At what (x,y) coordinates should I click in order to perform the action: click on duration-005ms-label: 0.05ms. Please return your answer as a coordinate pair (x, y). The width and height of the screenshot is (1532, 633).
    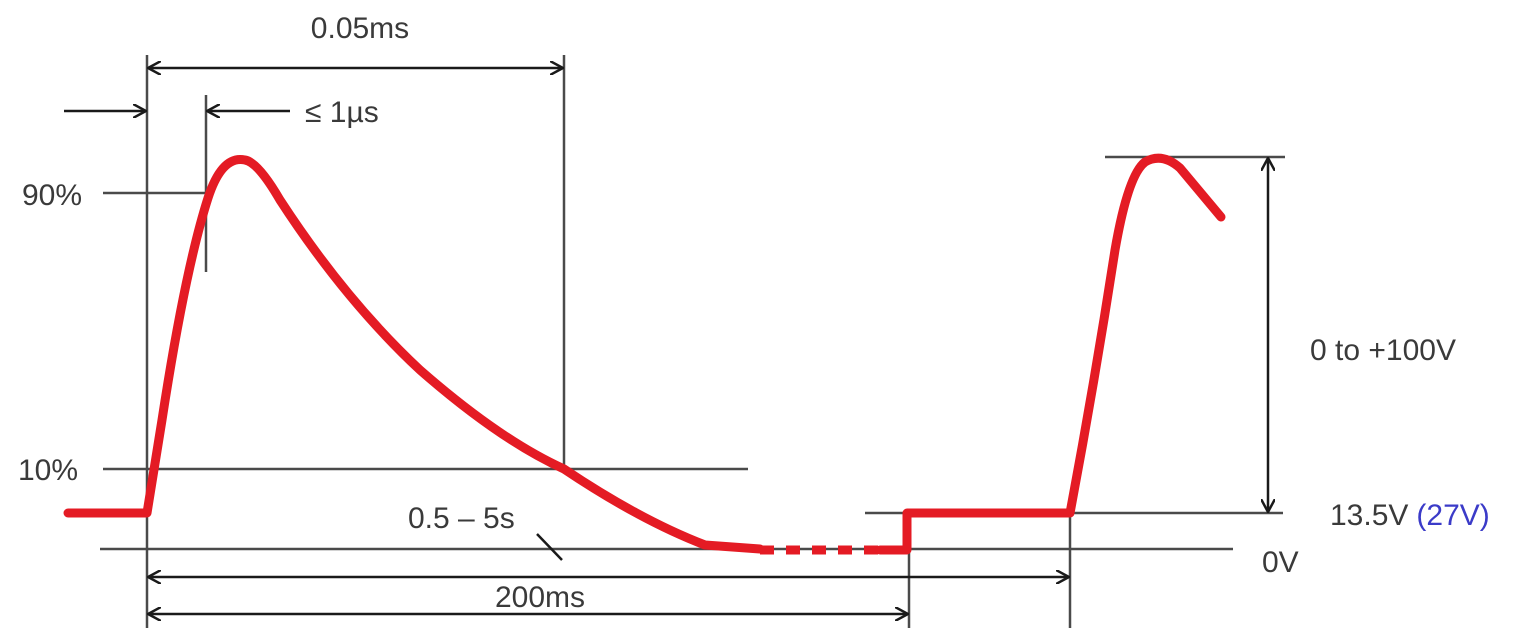
    Looking at the image, I should click on (360, 28).